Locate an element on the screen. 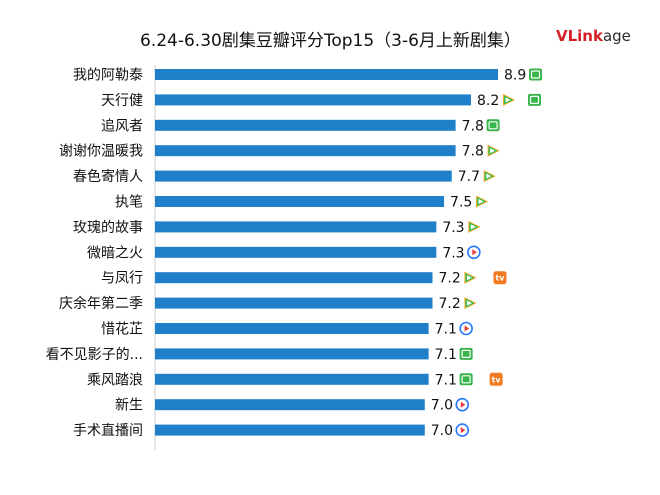 This screenshot has height=495, width=660. category-label: 执笔 is located at coordinates (129, 203).